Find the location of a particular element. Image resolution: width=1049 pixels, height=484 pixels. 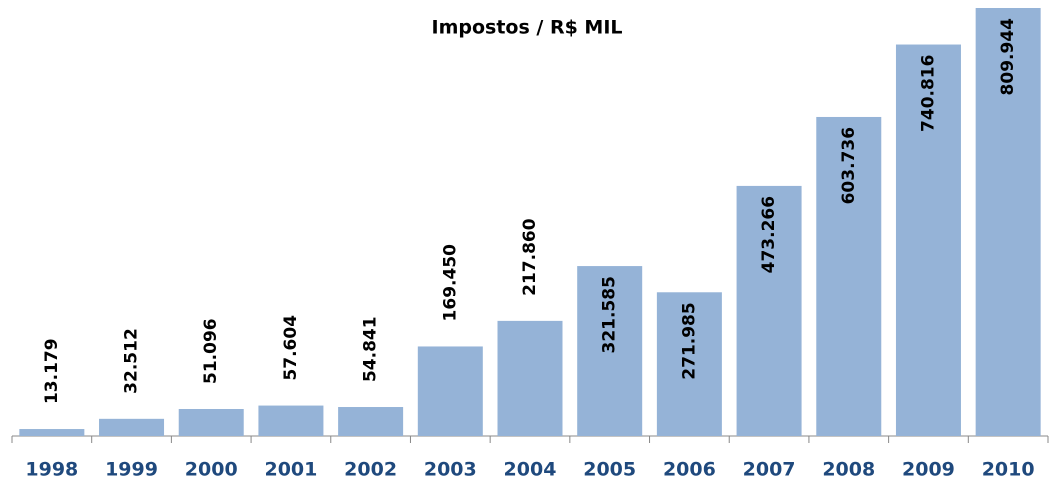

value-label: 271.985 is located at coordinates (689, 340).